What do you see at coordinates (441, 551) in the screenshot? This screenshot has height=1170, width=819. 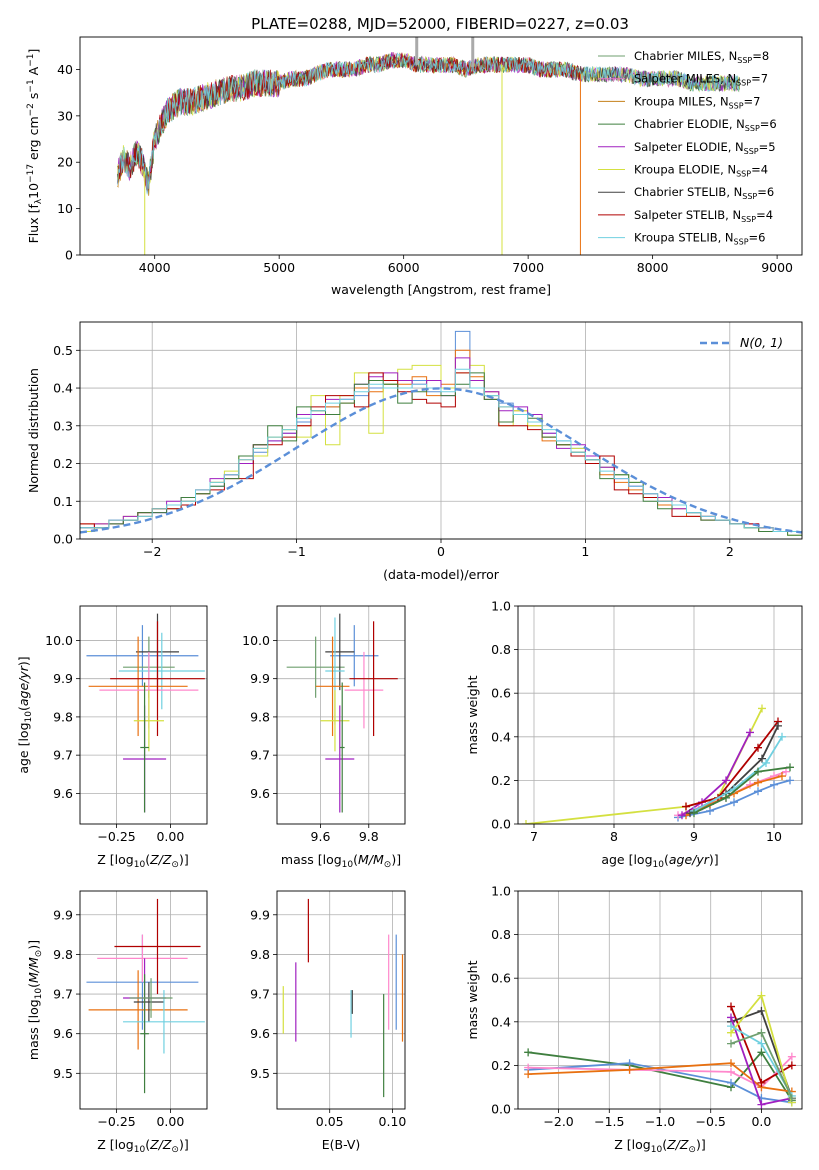 I see `x-tick-label: 0` at bounding box center [441, 551].